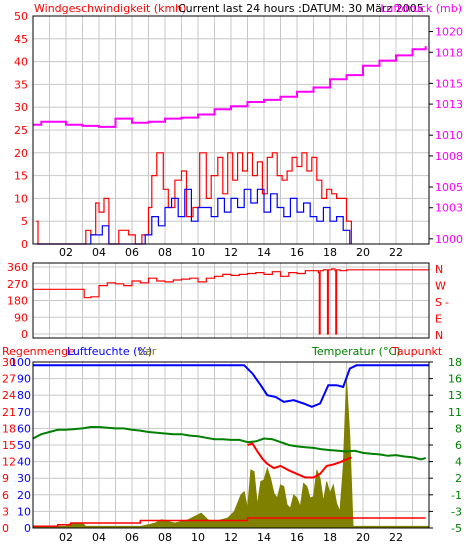 The width and height of the screenshot is (467, 555). Describe the element at coordinates (27, 528) in the screenshot. I see `humidity-tick-label: 0` at that location.